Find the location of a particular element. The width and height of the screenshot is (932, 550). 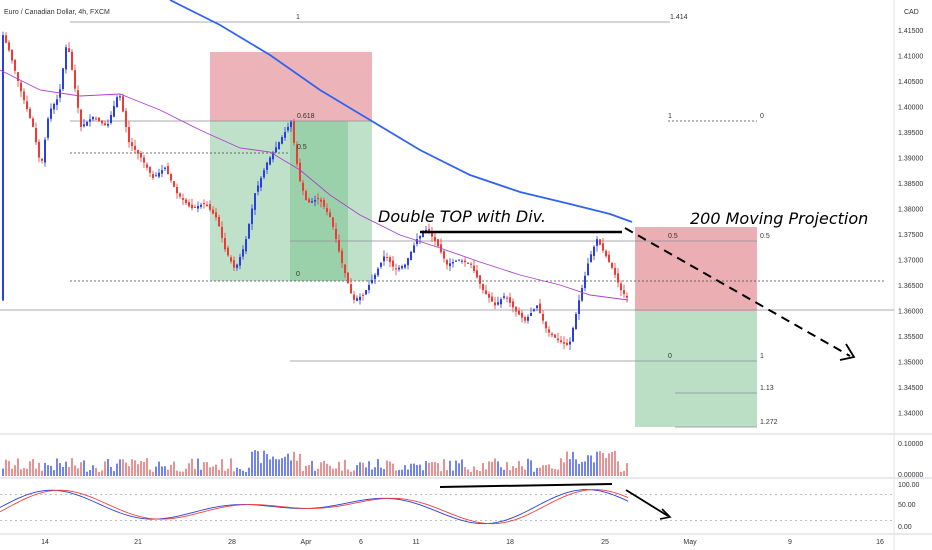

price-tick-label: 1.41000 is located at coordinates (910, 57).